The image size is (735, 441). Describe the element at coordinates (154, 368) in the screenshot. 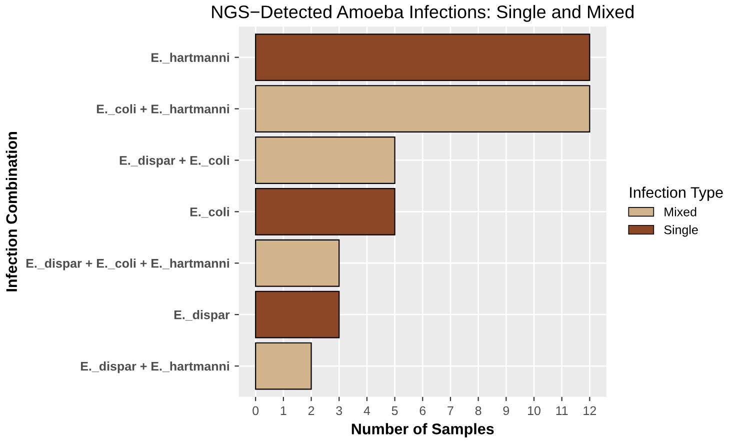

I see `y-tick-label: E._dispar + E._hartmanni` at that location.